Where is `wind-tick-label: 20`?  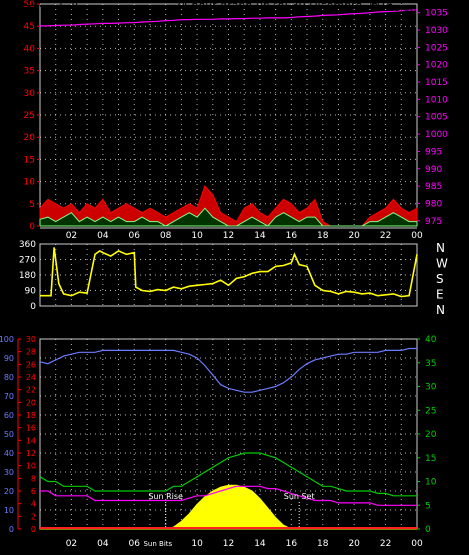
wind-tick-label: 20 is located at coordinates (30, 138).